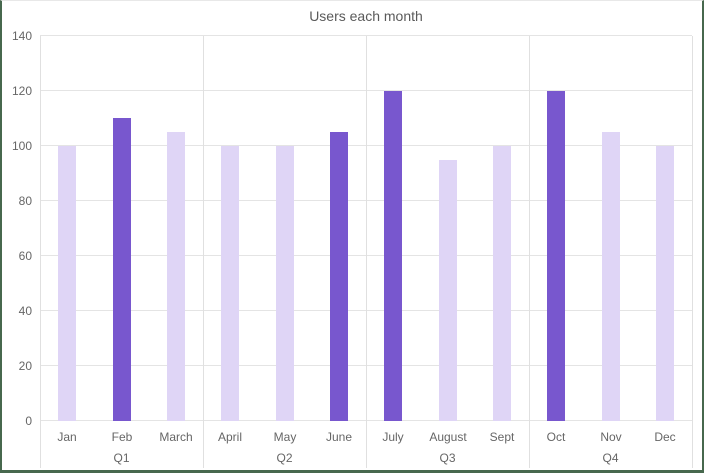  I want to click on group-label-q4: Q4, so click(610, 458).